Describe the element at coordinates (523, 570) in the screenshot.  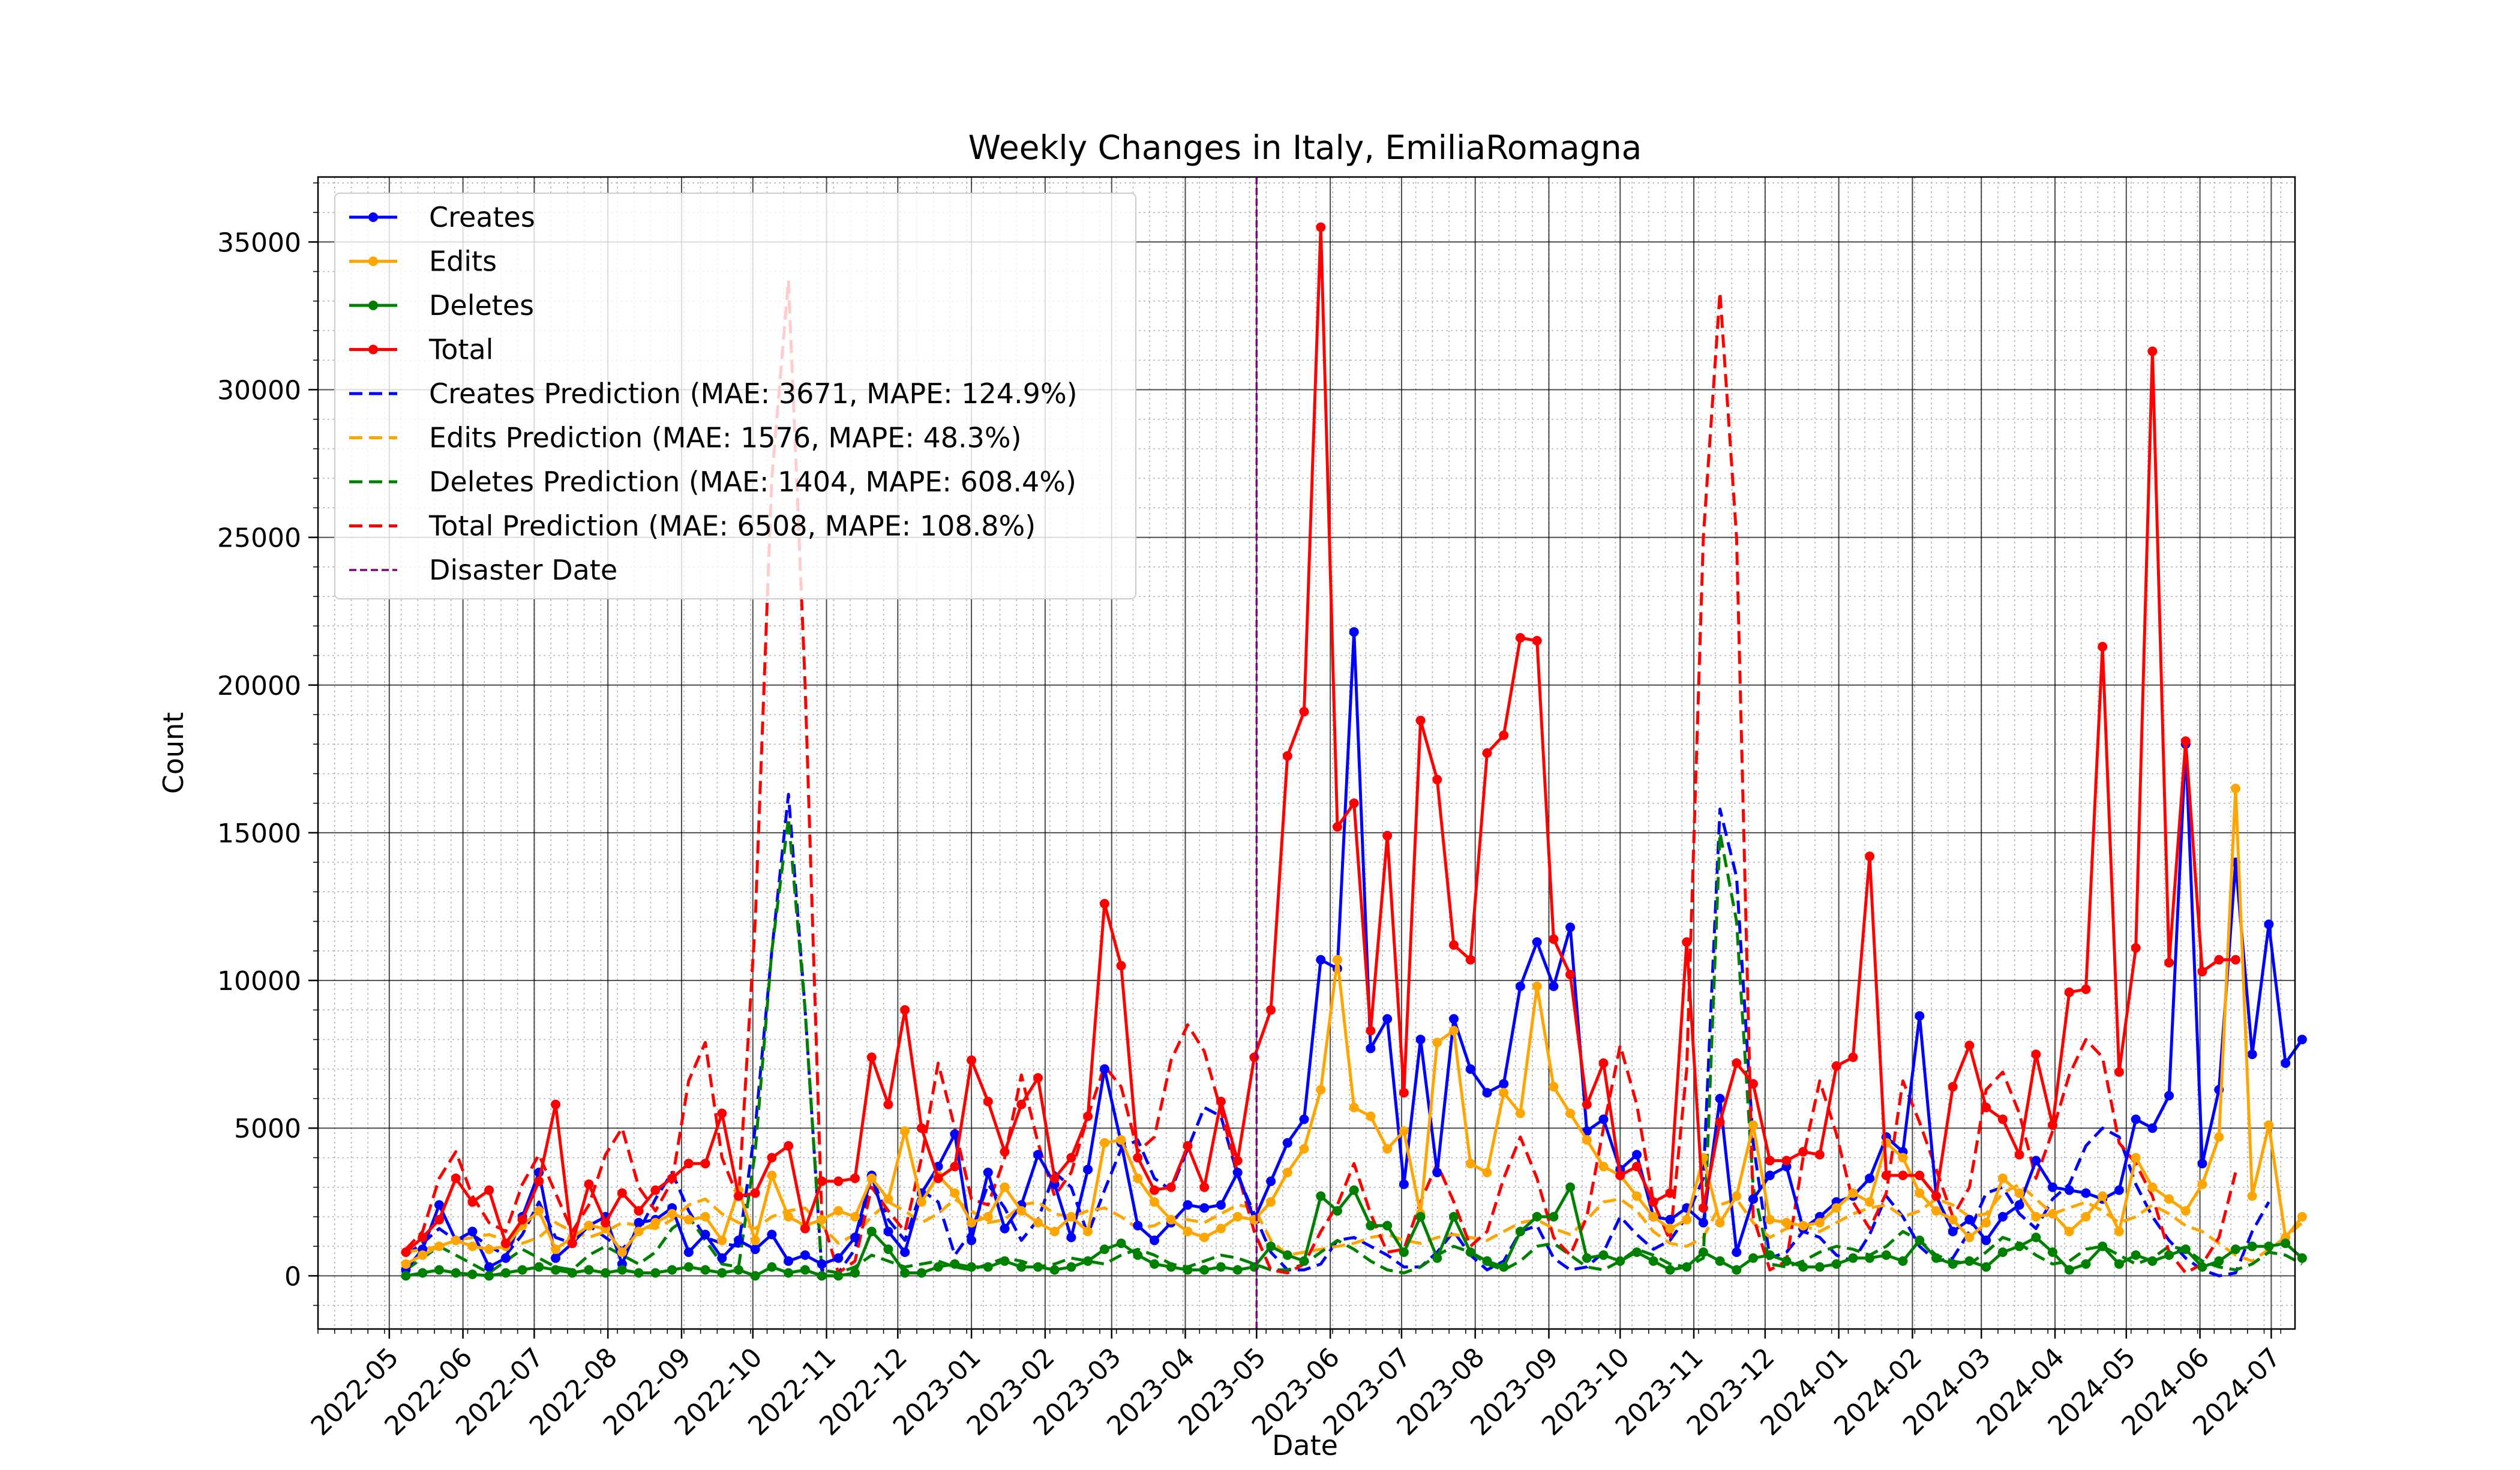
I see `legend-label: Disaster Date` at that location.